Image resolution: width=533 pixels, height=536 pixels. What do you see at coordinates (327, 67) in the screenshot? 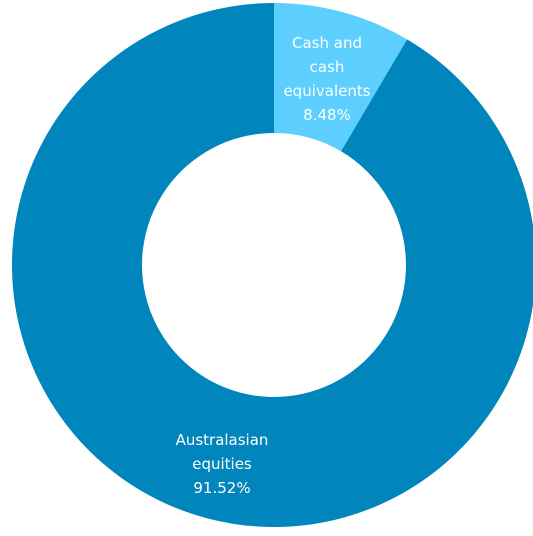
I see `slice-0-label-line: cash` at bounding box center [327, 67].